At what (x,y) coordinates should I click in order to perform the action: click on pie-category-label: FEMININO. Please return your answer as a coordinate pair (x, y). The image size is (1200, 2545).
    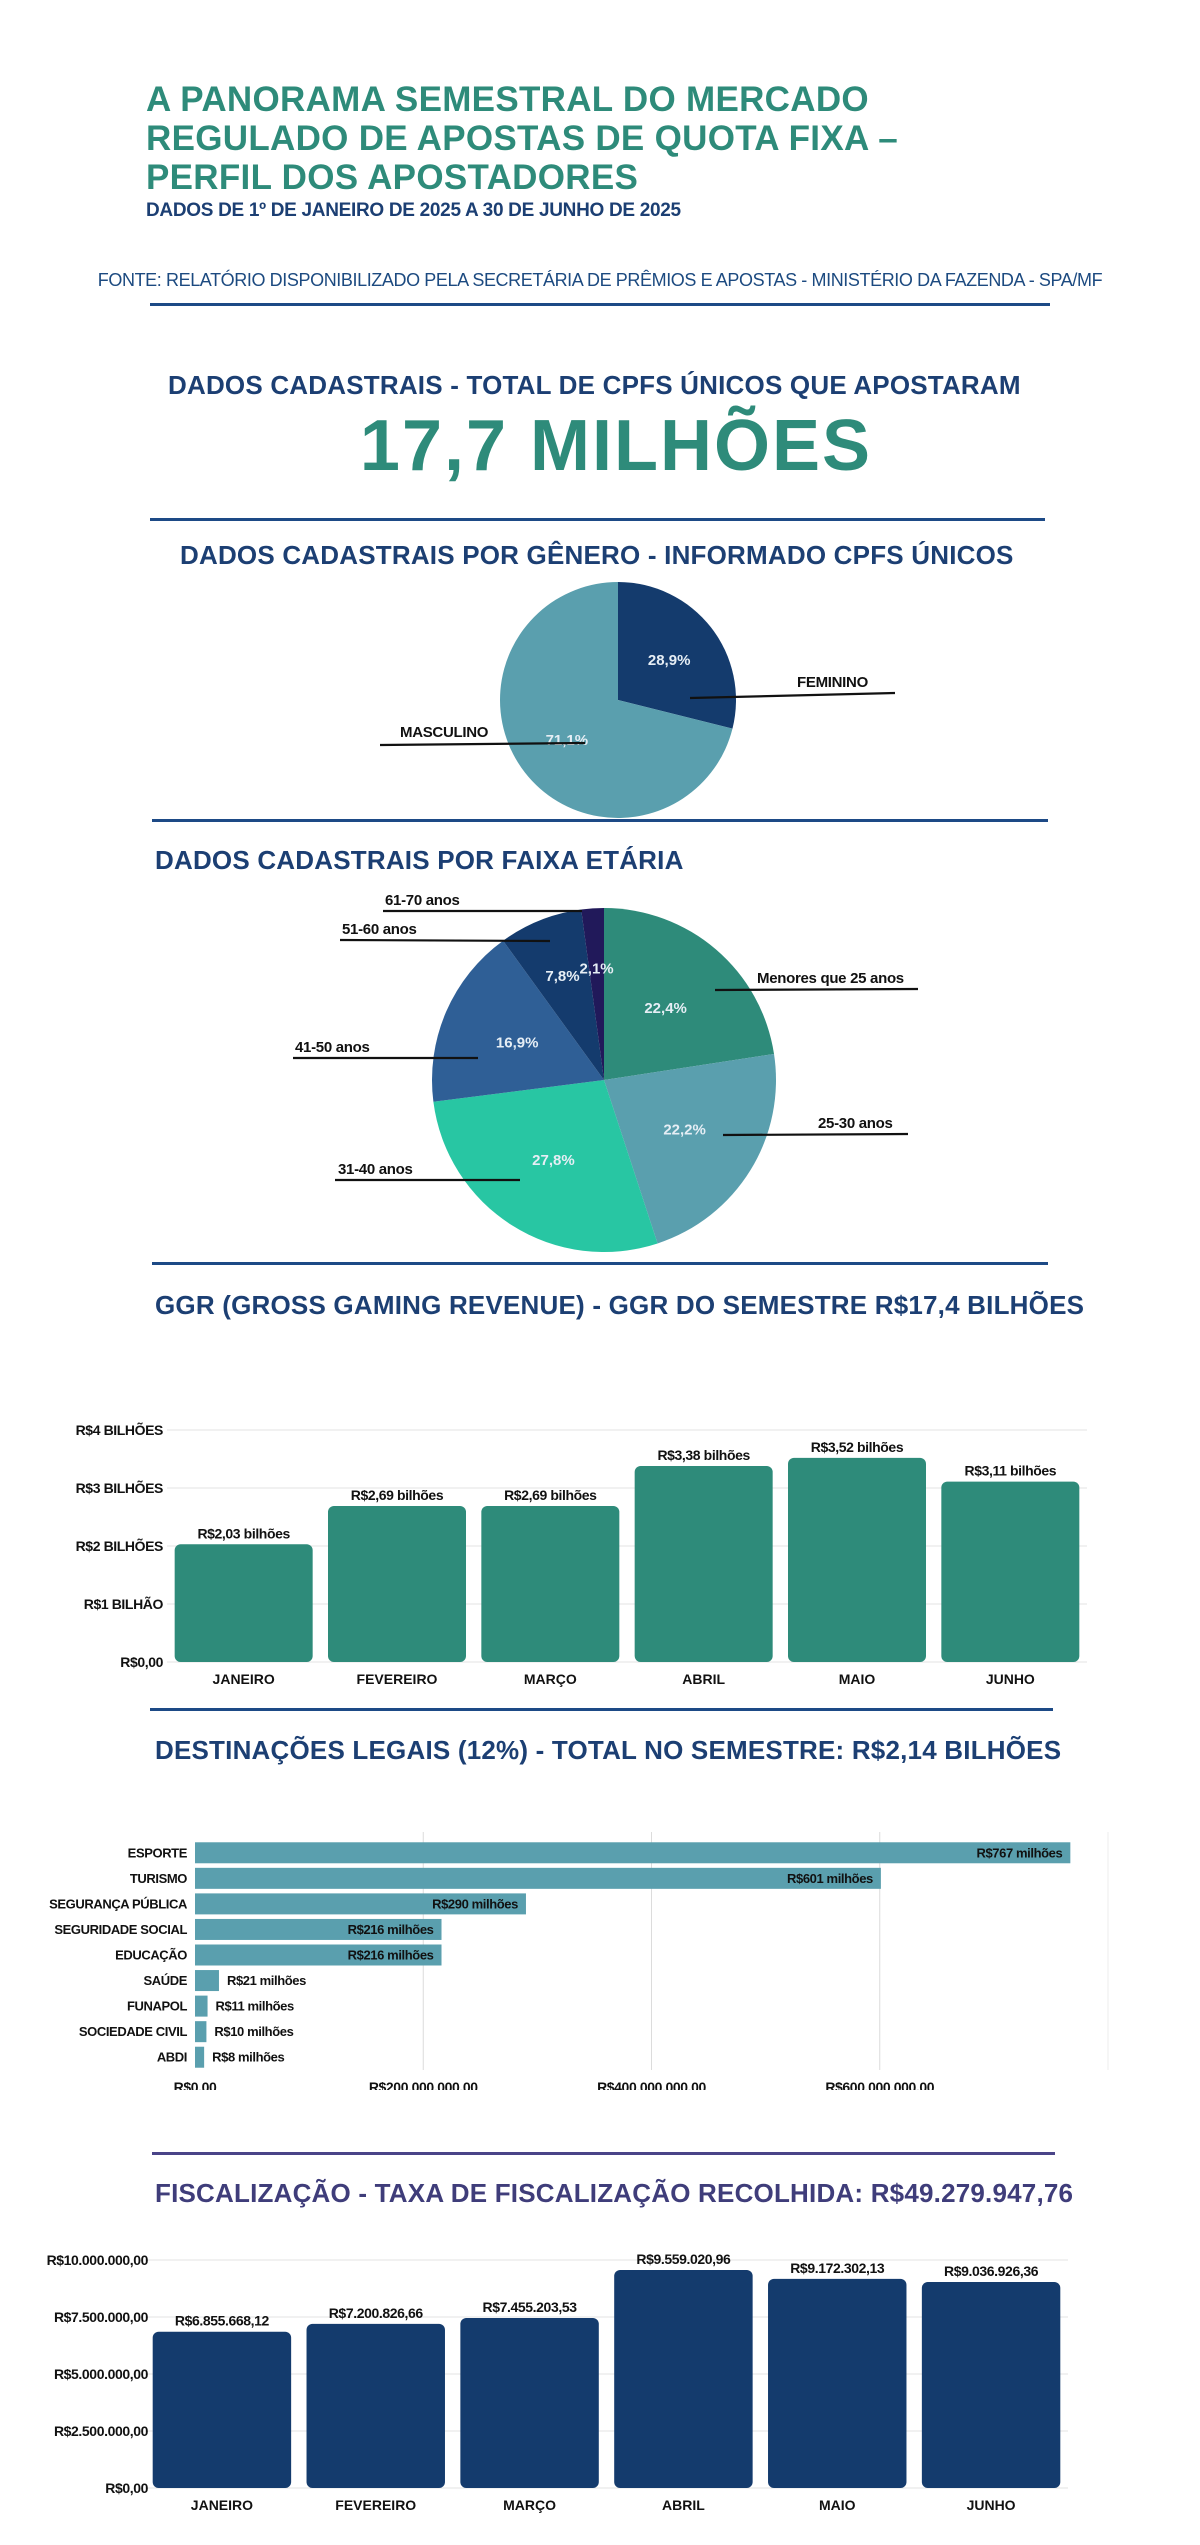
    Looking at the image, I should click on (833, 682).